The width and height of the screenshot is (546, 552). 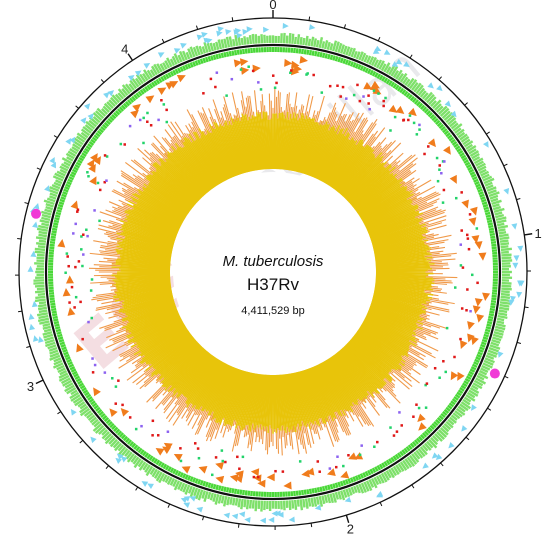 I want to click on minor-tick, so click(x=203, y=518).